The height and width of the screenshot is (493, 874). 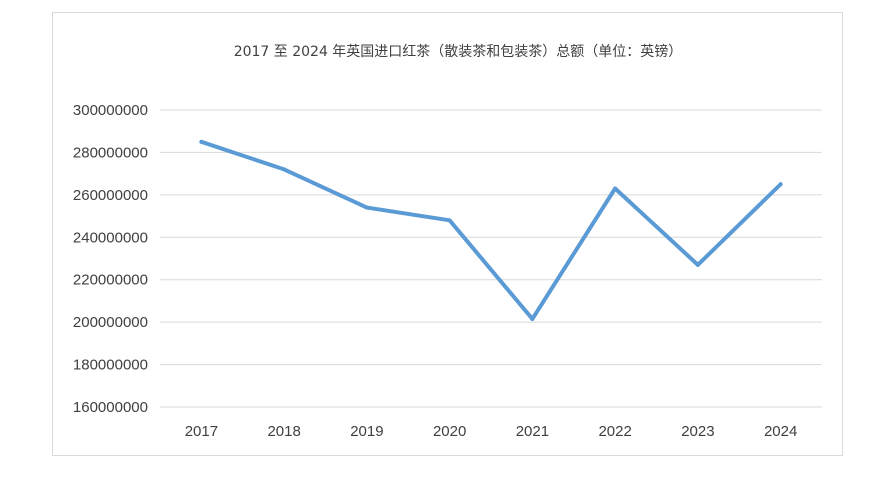 What do you see at coordinates (458, 51) in the screenshot?
I see `chart-title: 2017 至 2024 年英国进口红茶（散装茶和包装茶）总额（单位：英镑）` at bounding box center [458, 51].